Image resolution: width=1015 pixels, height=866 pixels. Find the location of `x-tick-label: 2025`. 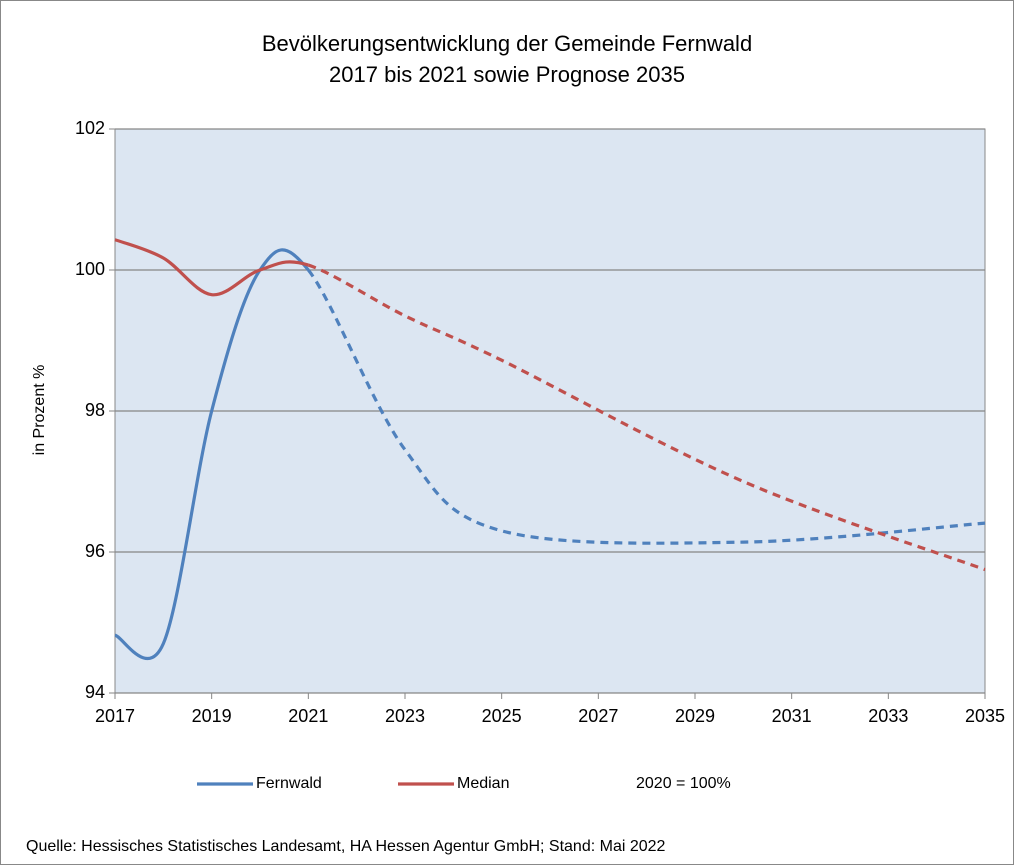

x-tick-label: 2025 is located at coordinates (502, 716).